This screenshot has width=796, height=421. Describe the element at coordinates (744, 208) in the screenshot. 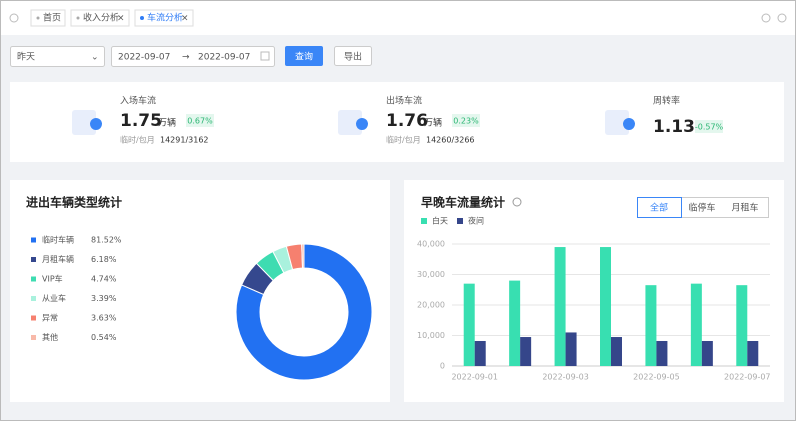

I see `chart-tab: 月租车` at that location.